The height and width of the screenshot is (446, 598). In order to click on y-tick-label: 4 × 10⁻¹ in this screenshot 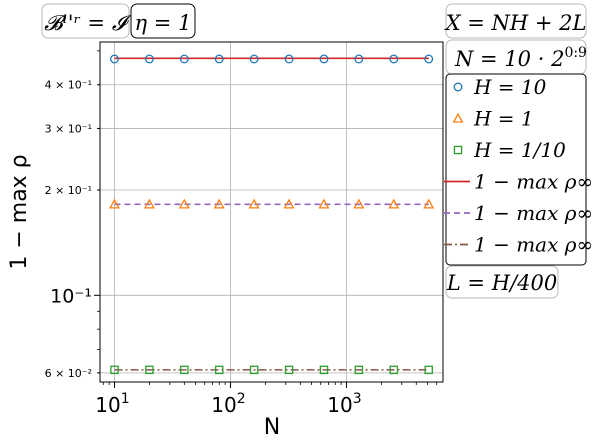, I will do `click(68, 85)`.